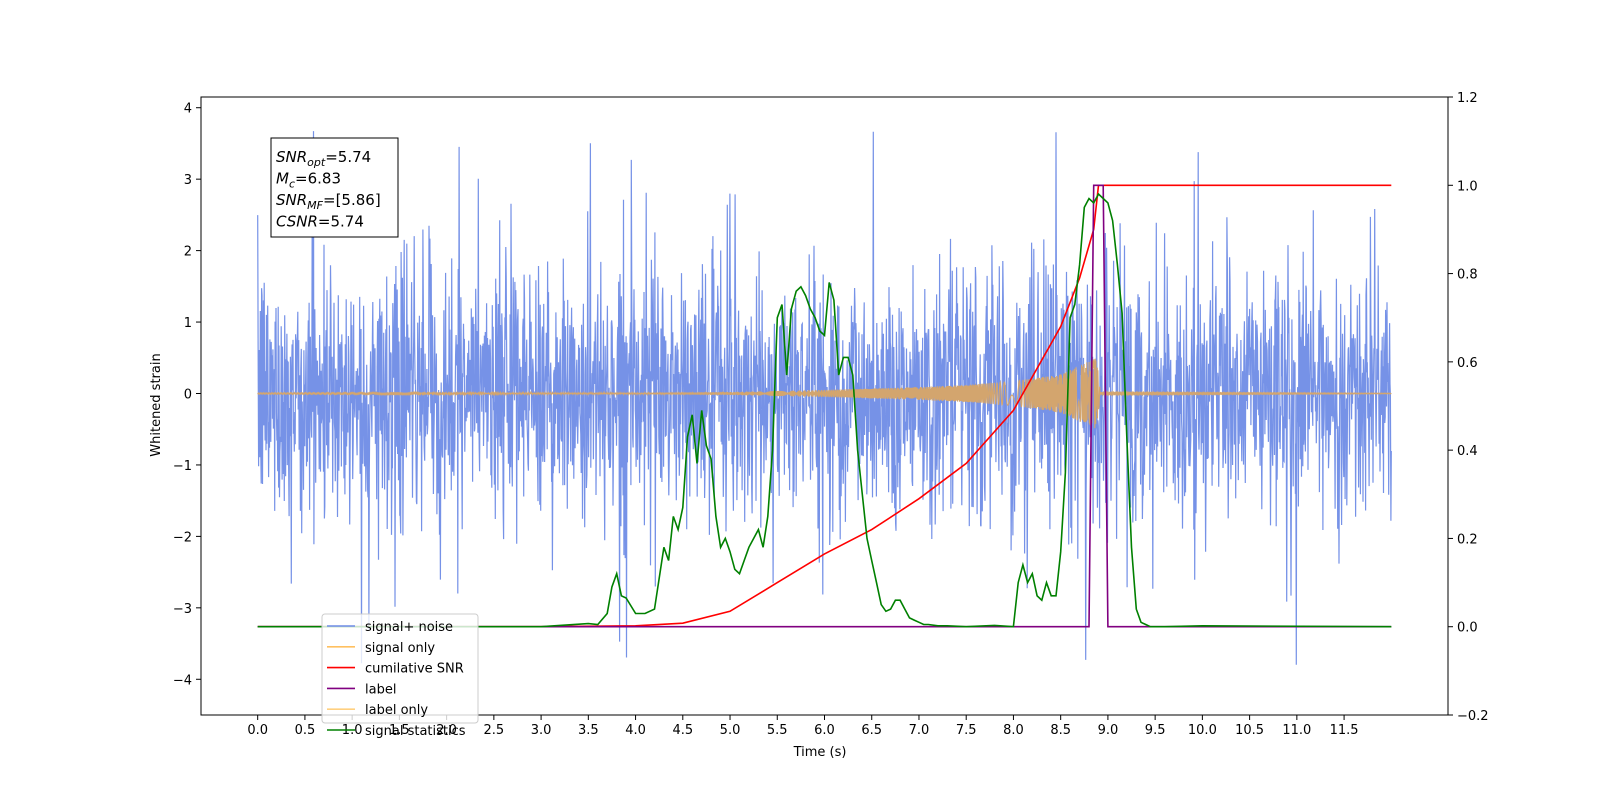 The width and height of the screenshot is (1600, 800). Describe the element at coordinates (1296, 730) in the screenshot. I see `x-tick-label: 11.0` at that location.